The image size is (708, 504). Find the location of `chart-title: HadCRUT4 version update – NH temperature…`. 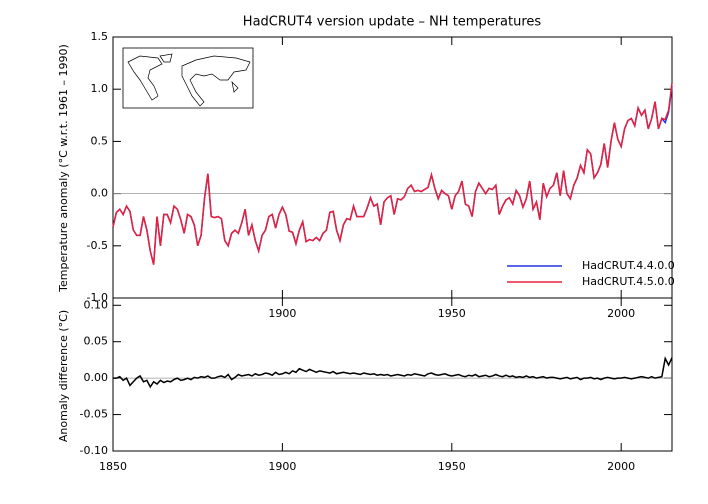

chart-title: HadCRUT4 version update – NH temperature… is located at coordinates (392, 22).